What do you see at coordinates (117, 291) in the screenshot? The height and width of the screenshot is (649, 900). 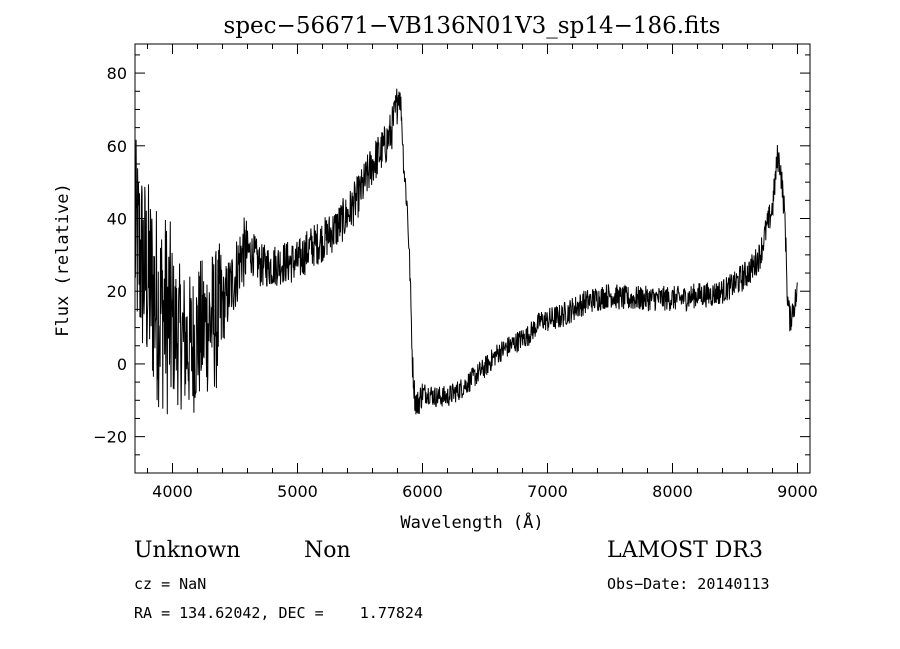 I see `y-tick-label: 20` at bounding box center [117, 291].